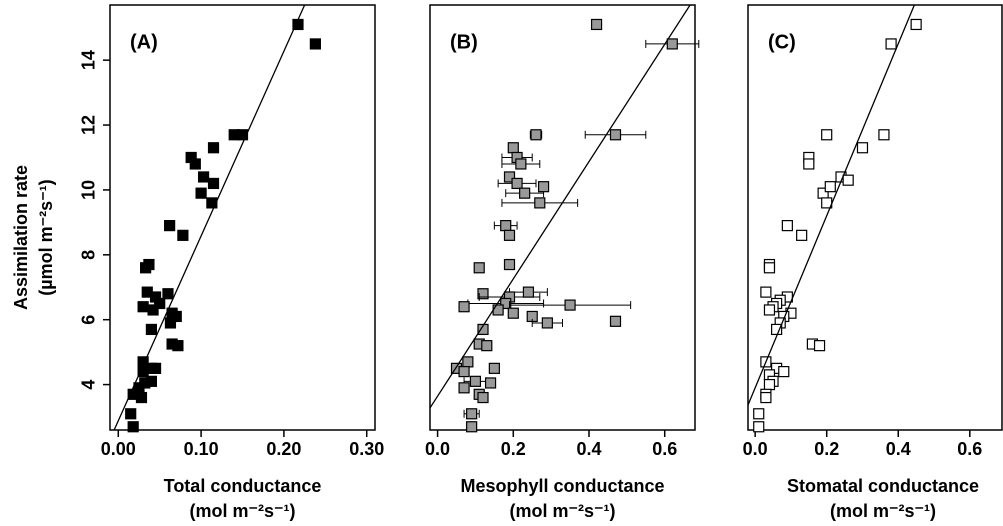  What do you see at coordinates (283, 449) in the screenshot?
I see `x-tick-label: 0.20` at bounding box center [283, 449].